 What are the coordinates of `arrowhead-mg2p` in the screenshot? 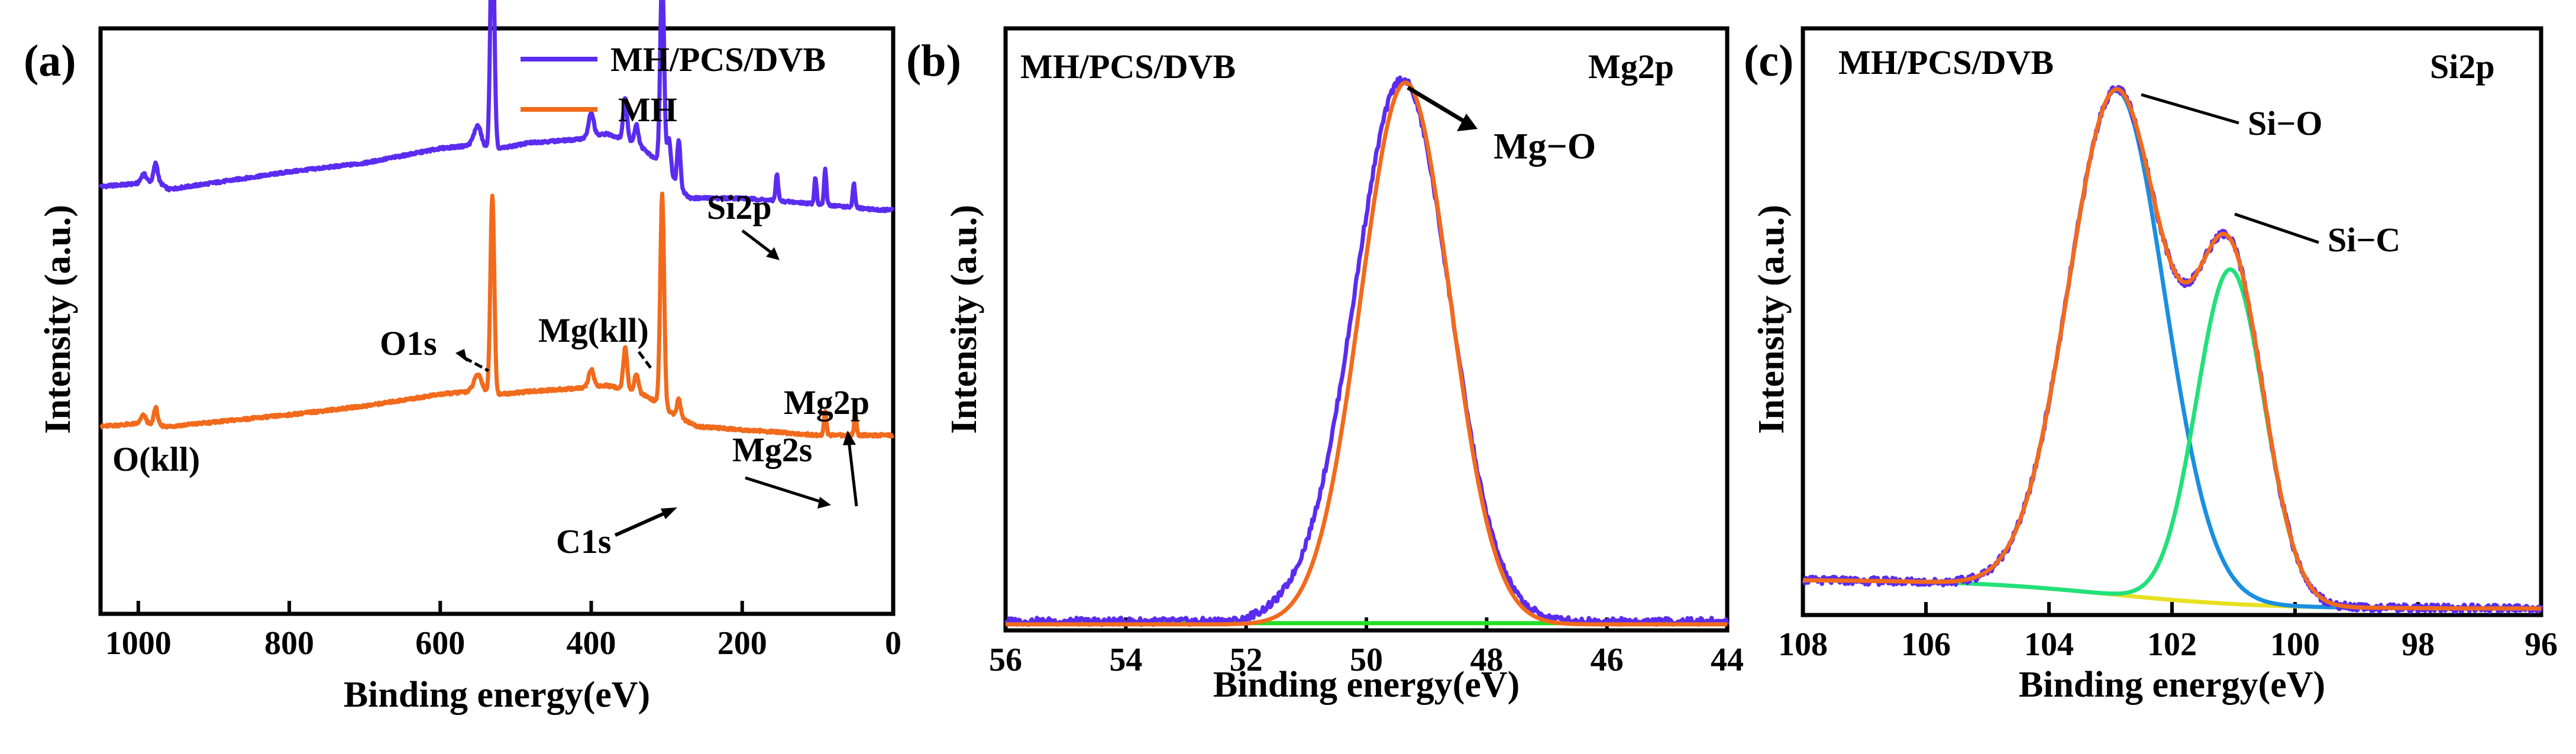 It's located at (849, 438).